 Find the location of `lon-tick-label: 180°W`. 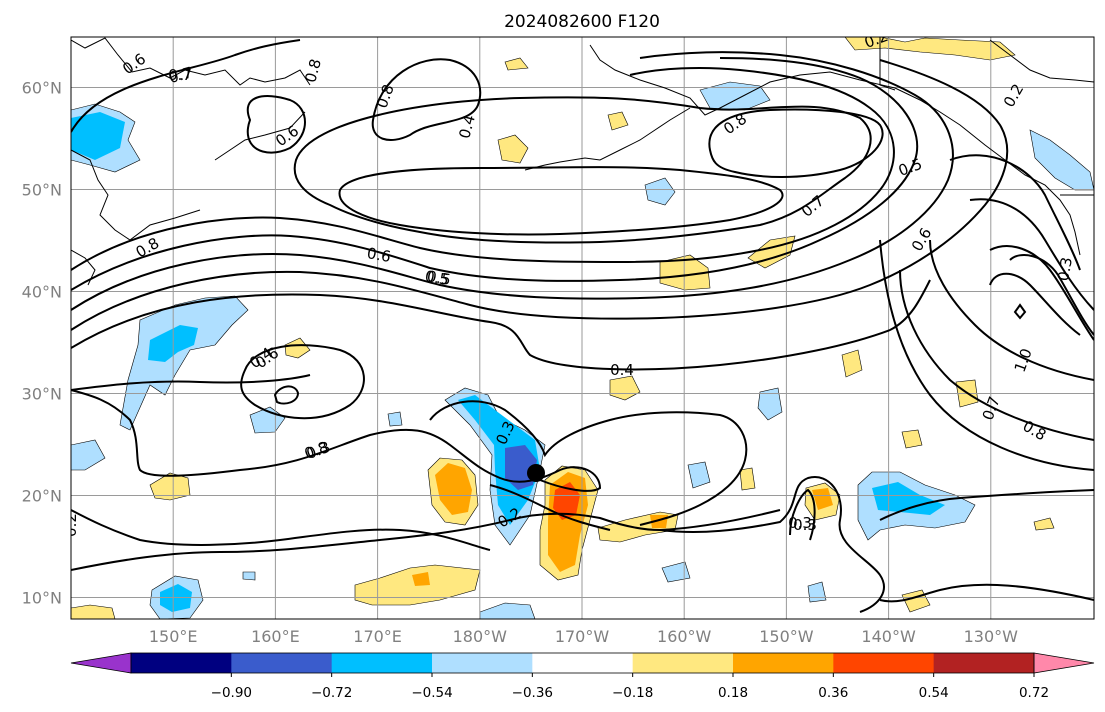

lon-tick-label: 180°W is located at coordinates (480, 636).